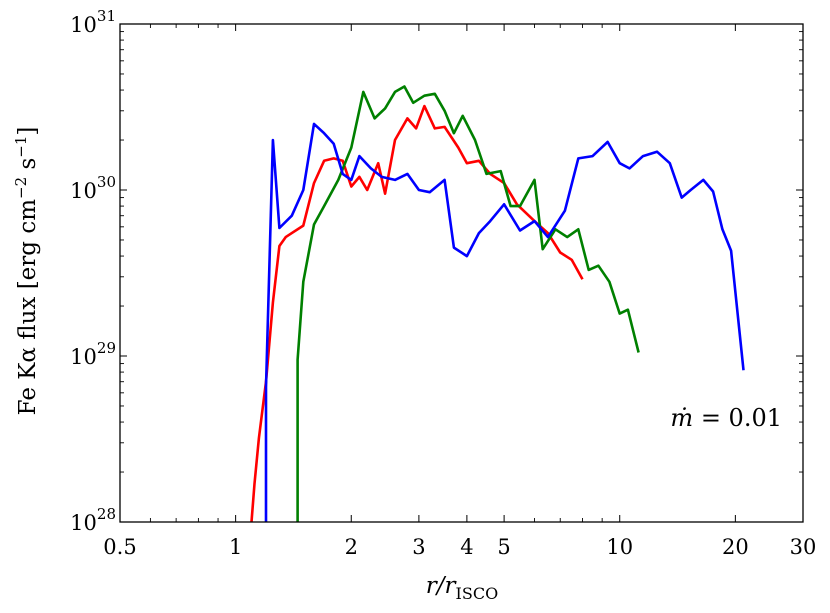 The image size is (830, 613). What do you see at coordinates (26, 271) in the screenshot?
I see `y-axis-label: Fe Kα flux [erg cm−2 s−1]` at bounding box center [26, 271].